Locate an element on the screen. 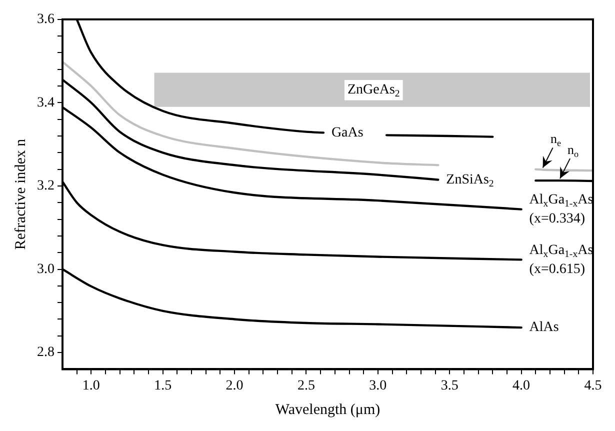 Image resolution: width=615 pixels, height=431 pixels. y-axis-title: Refractive index n is located at coordinates (20, 194).